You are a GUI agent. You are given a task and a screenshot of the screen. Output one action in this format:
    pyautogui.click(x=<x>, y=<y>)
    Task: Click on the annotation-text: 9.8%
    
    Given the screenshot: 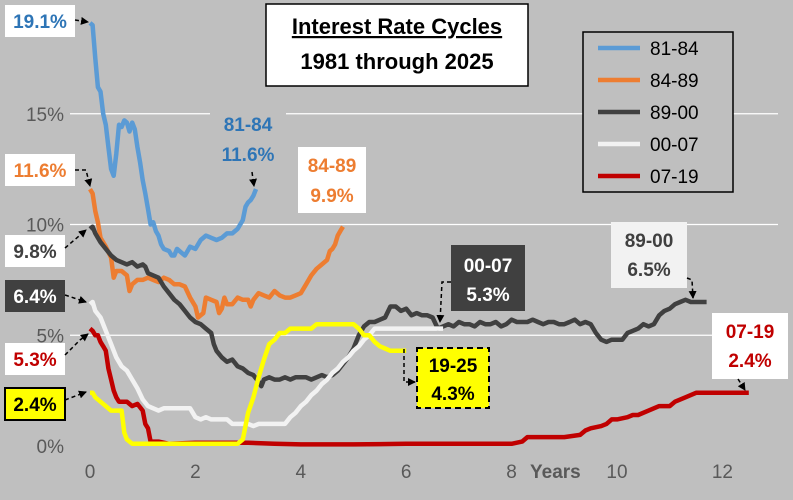 What is the action you would take?
    pyautogui.click(x=34, y=252)
    